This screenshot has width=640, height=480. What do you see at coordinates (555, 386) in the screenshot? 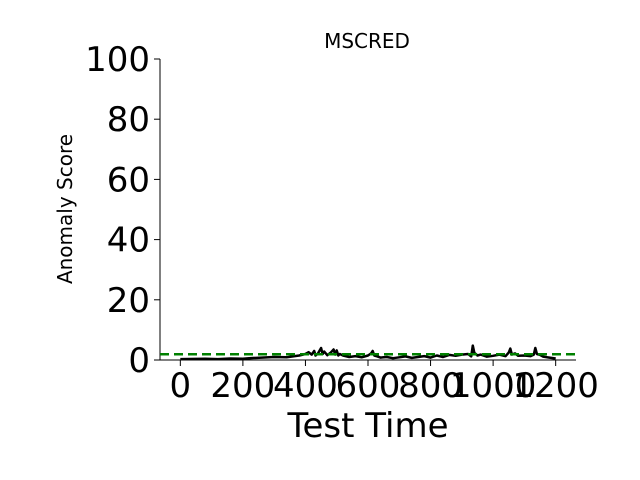
I see `x-tick-label: 1200` at bounding box center [555, 386].